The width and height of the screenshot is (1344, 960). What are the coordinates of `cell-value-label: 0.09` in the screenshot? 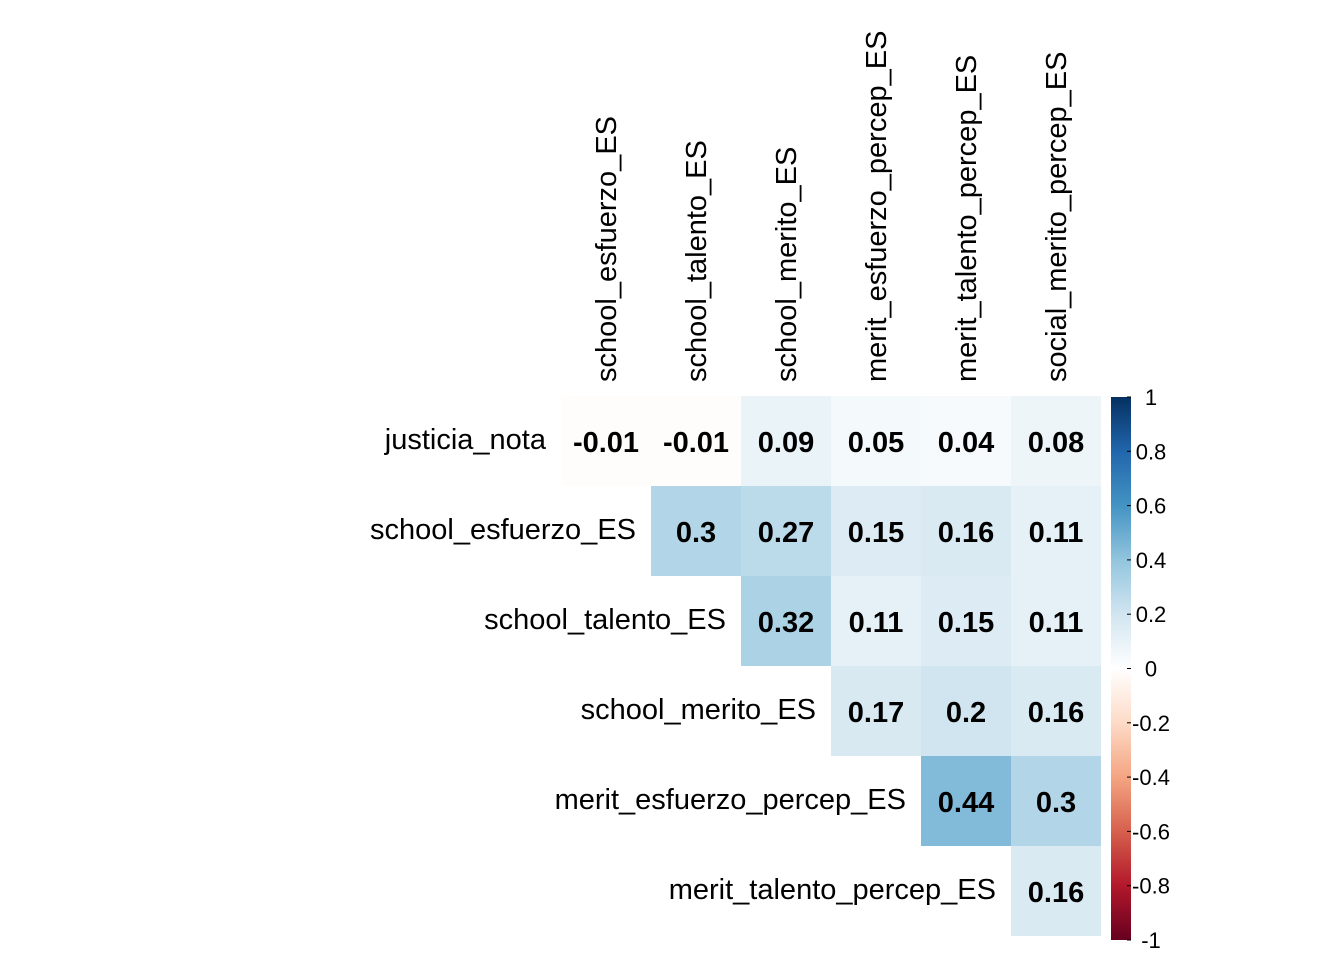 It's located at (786, 443).